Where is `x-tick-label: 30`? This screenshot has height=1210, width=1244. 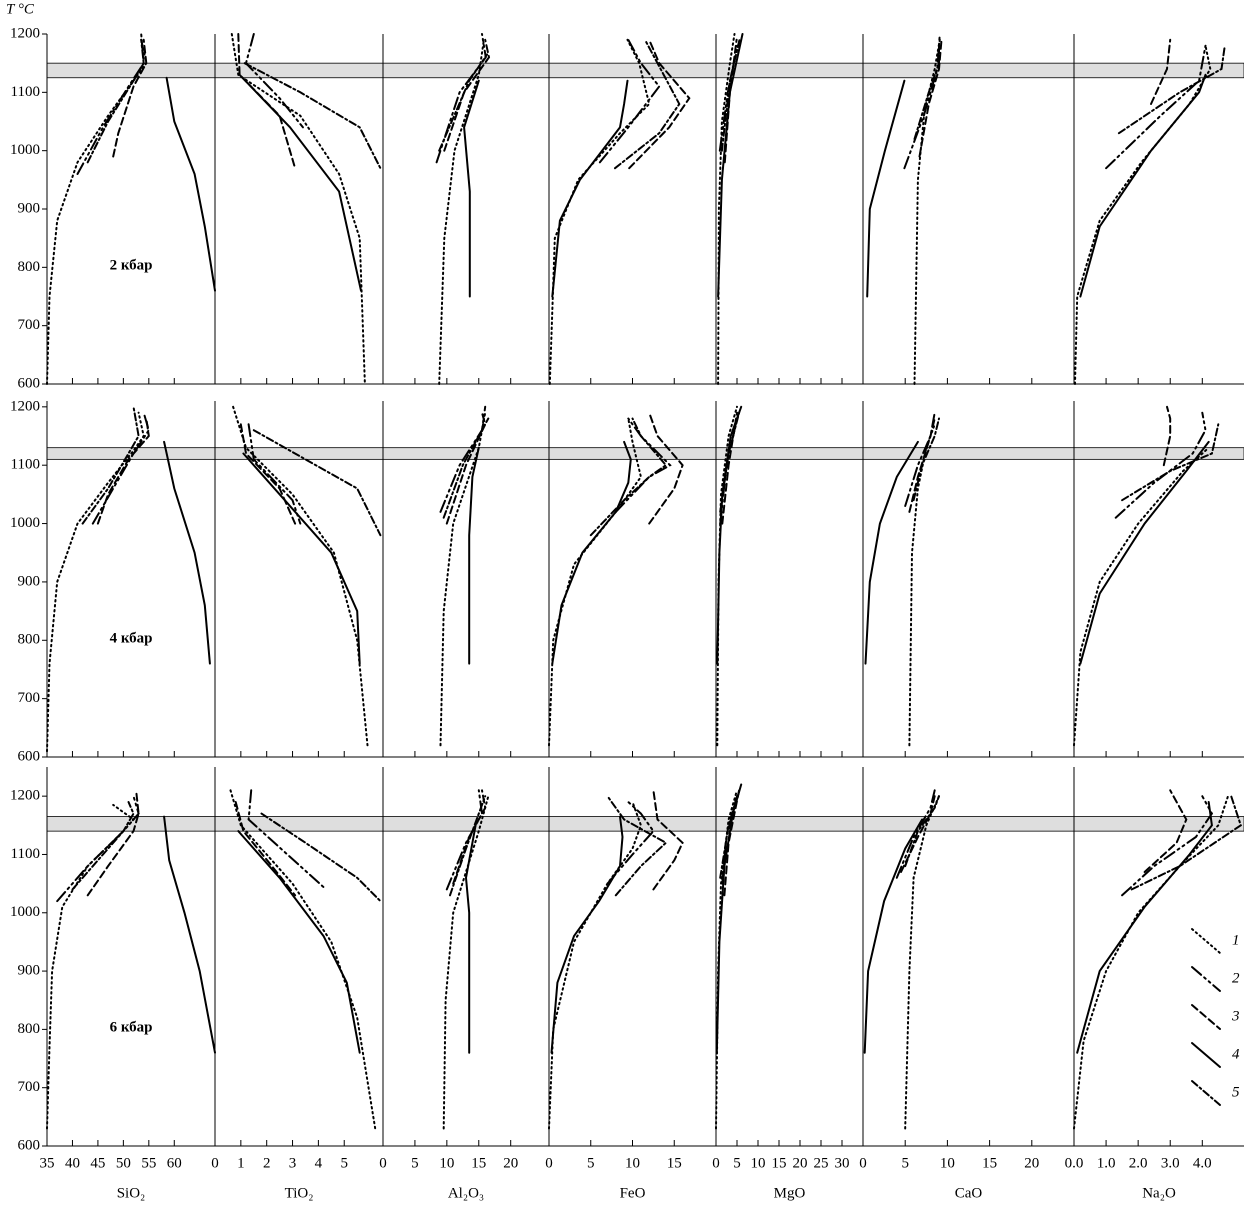 x-tick-label: 30 is located at coordinates (842, 1163).